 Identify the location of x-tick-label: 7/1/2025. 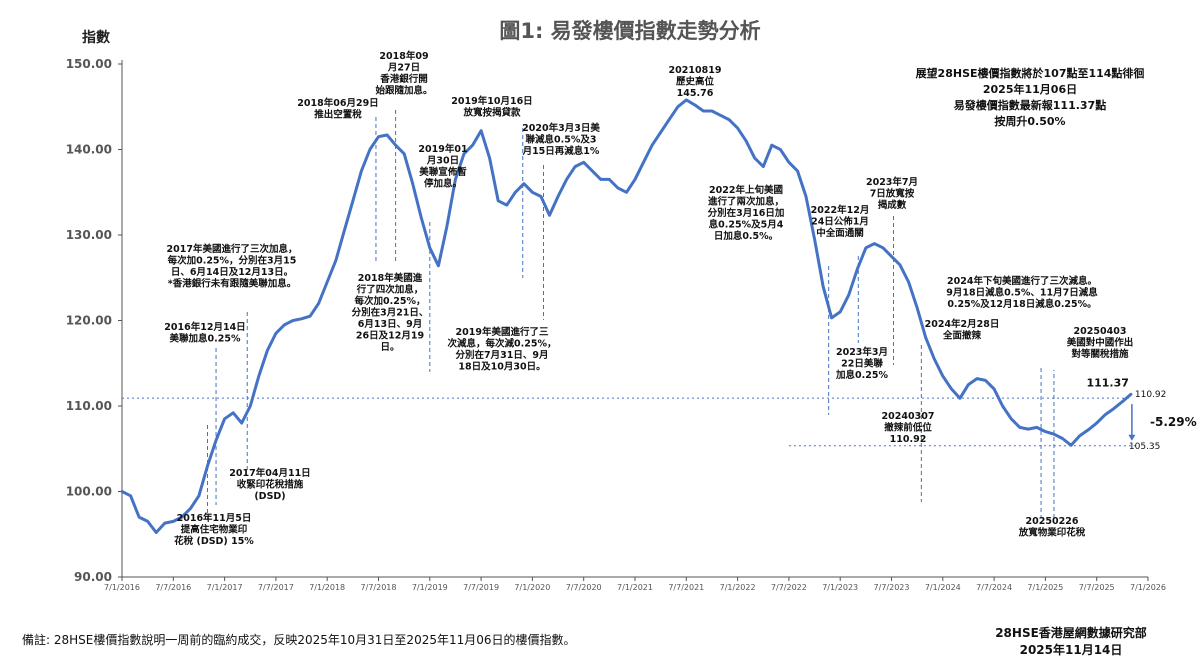
(1045, 587).